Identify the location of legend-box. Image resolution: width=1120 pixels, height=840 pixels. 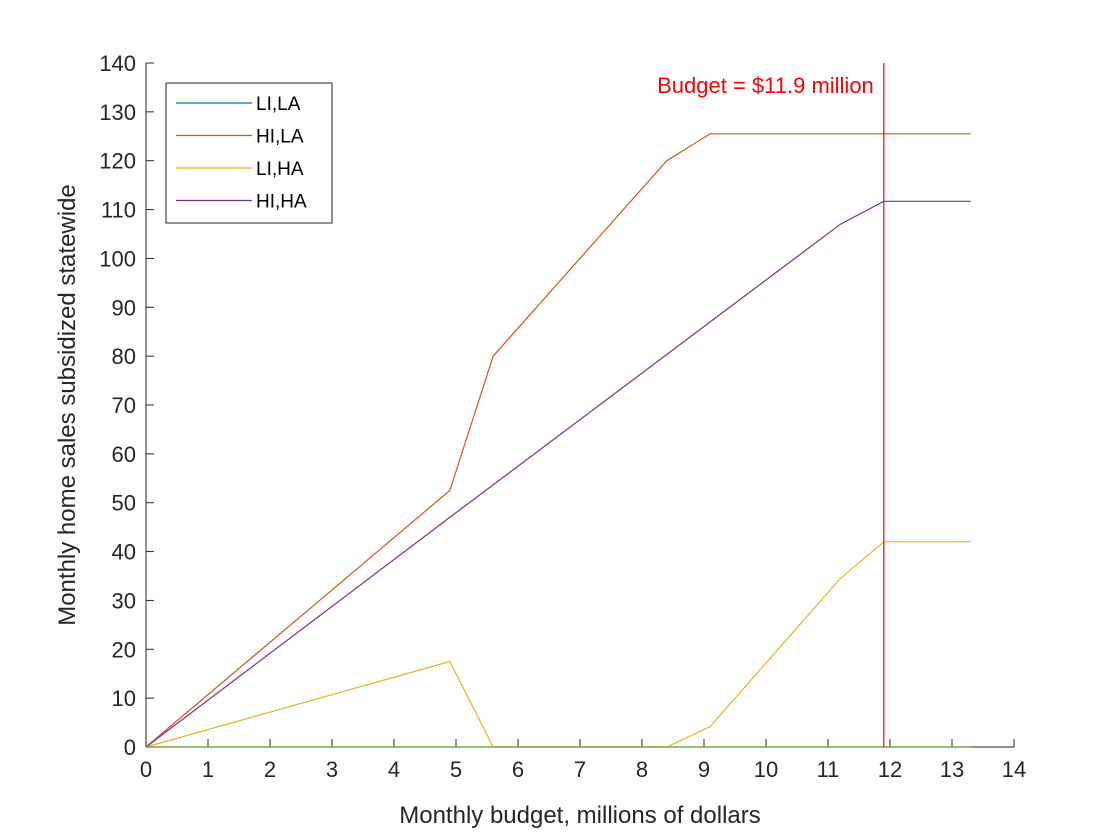
(249, 153).